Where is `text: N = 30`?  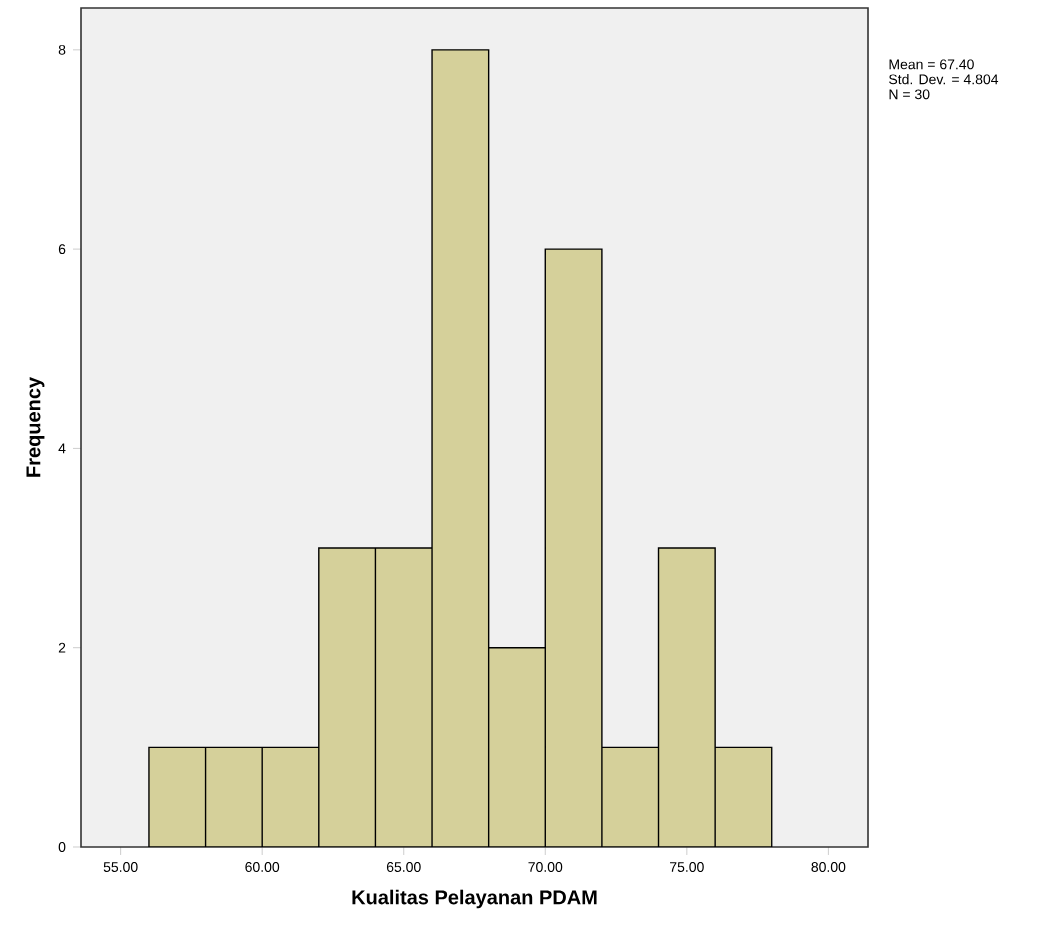
text: N = 30 is located at coordinates (909, 94).